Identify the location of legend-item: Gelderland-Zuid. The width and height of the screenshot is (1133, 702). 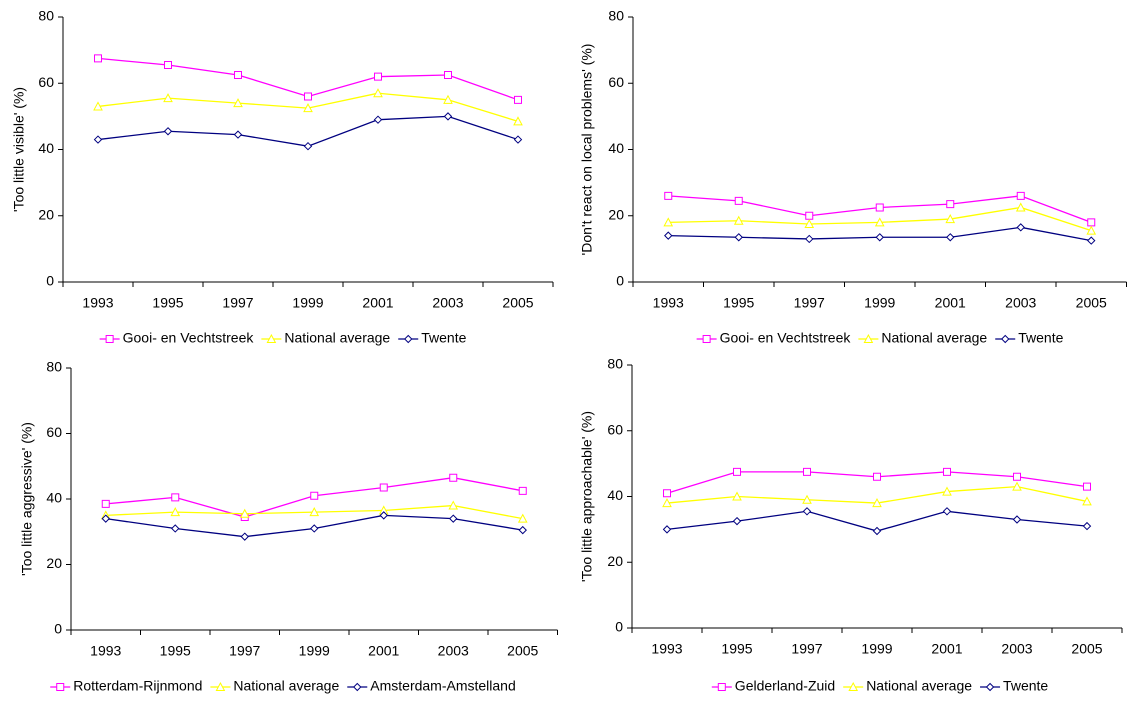
(773, 686).